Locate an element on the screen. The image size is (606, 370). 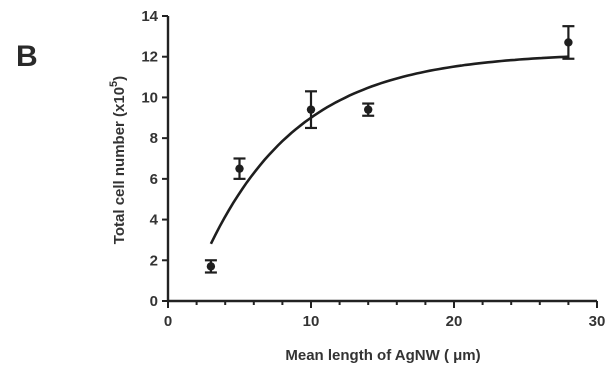
x-tick-label: 20 is located at coordinates (454, 321).